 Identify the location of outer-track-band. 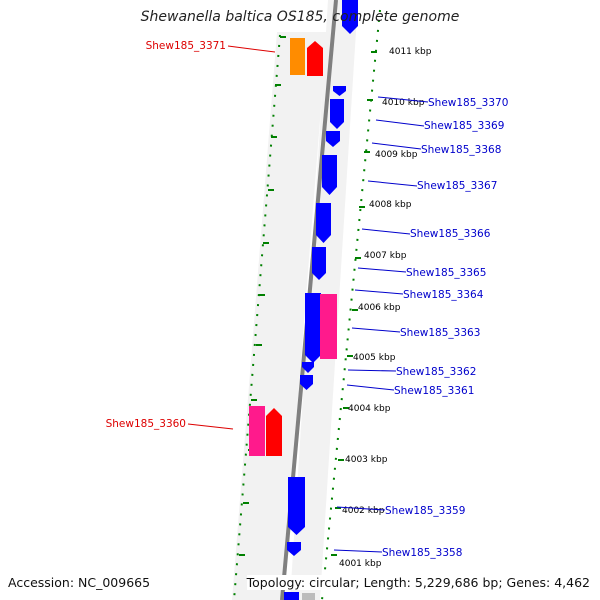
(279, 316).